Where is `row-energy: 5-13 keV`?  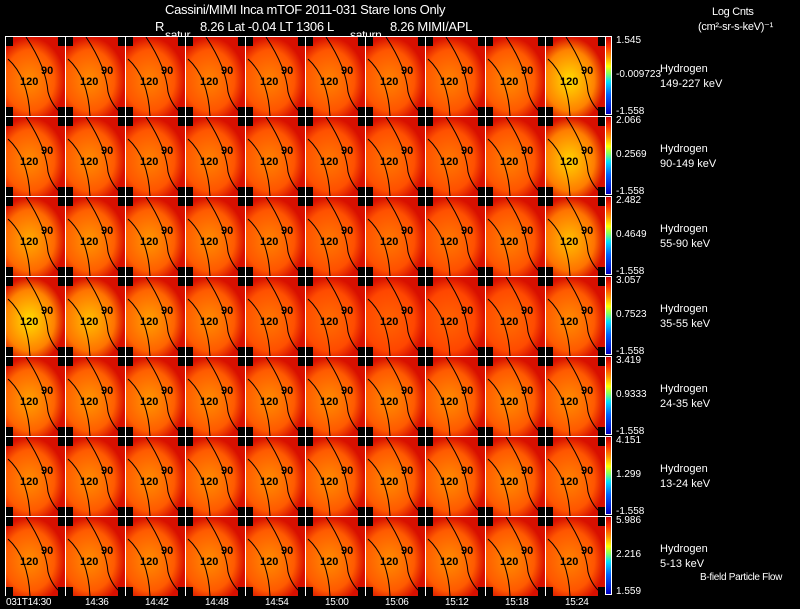 row-energy: 5-13 keV is located at coordinates (682, 564).